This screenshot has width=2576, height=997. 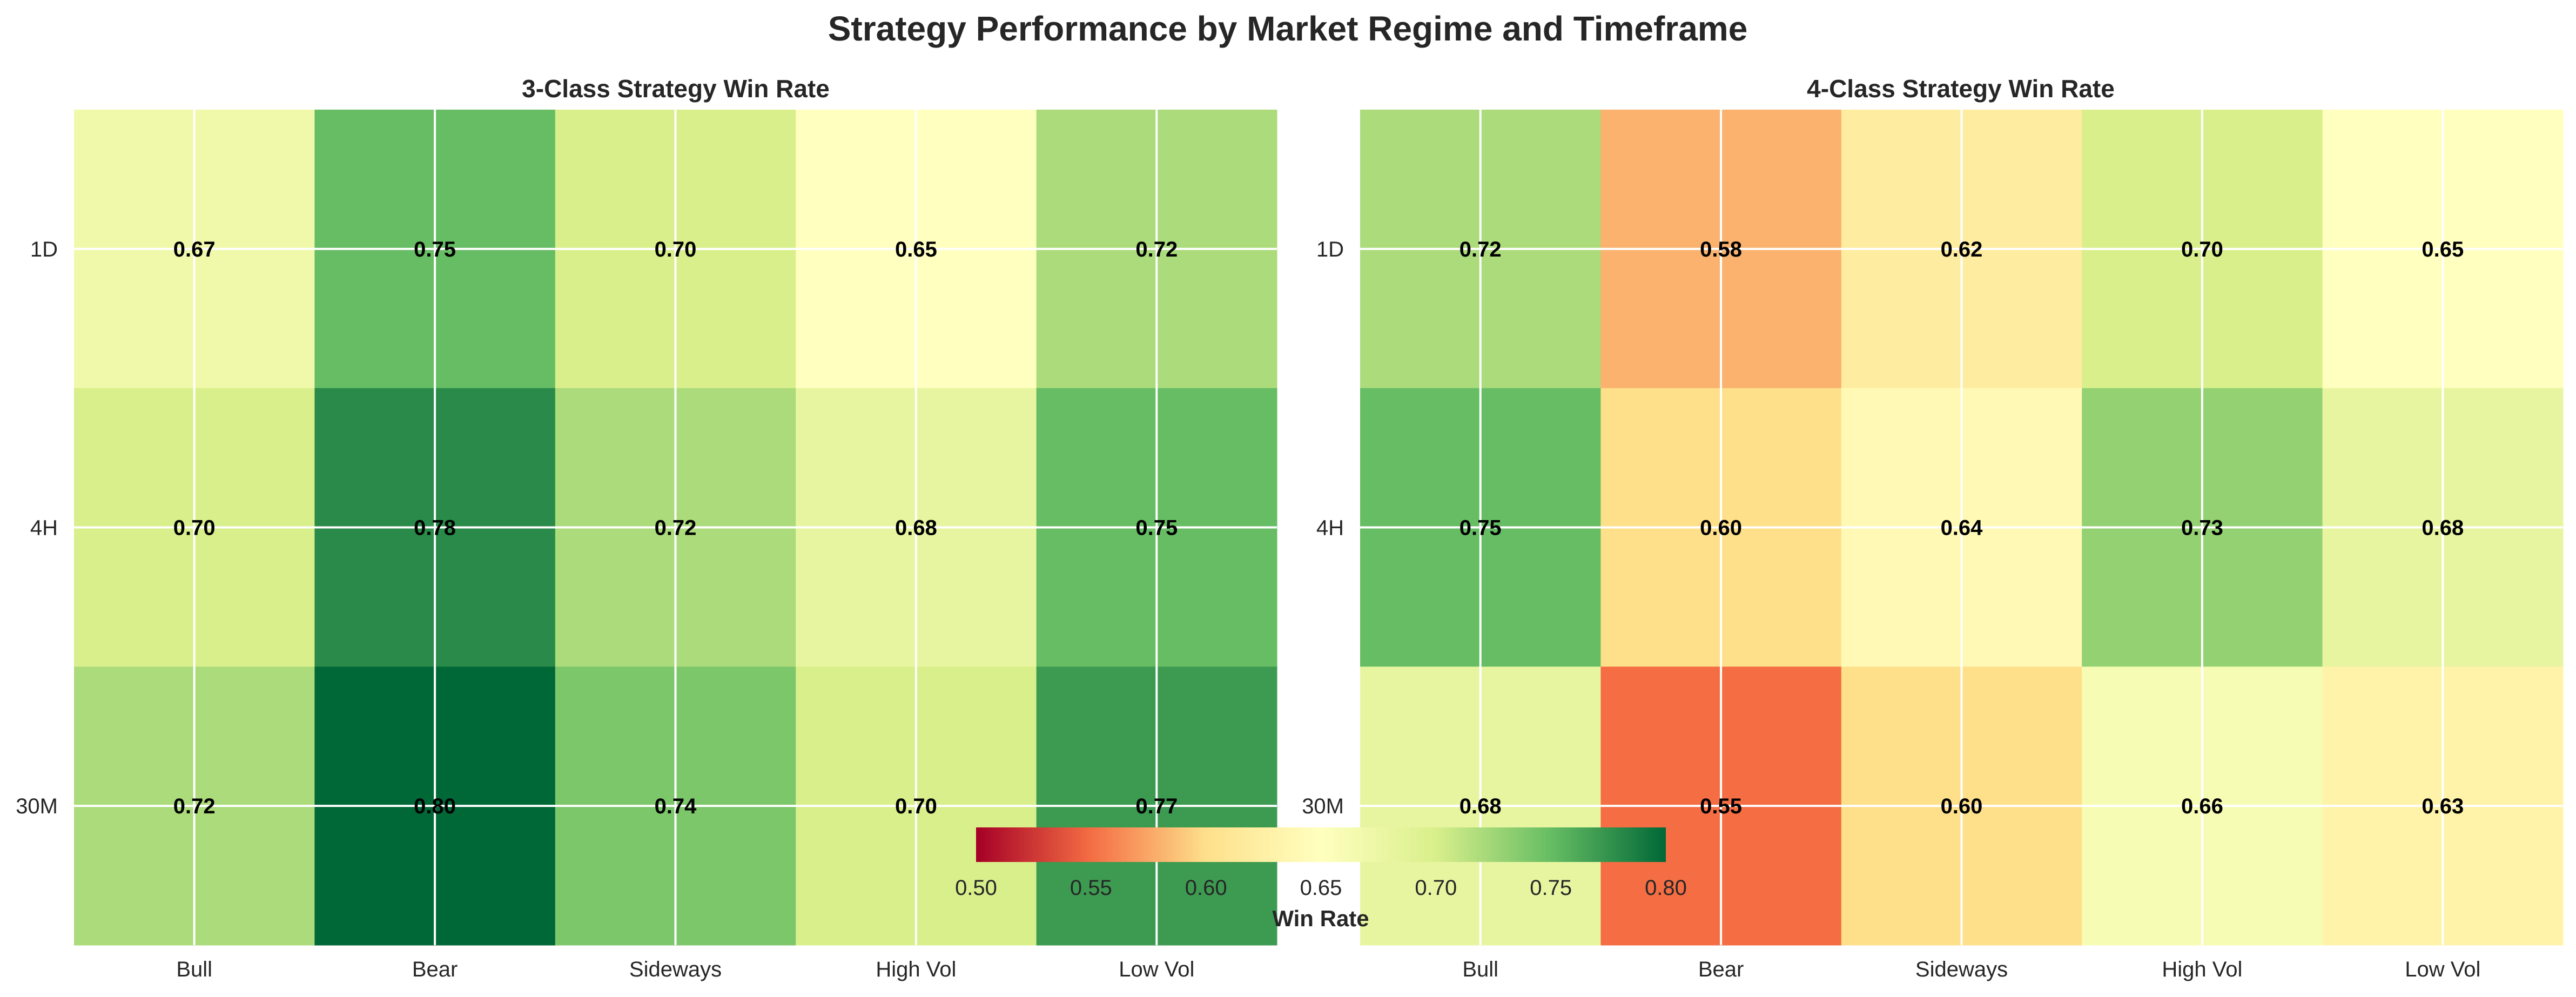 I want to click on heatmap-4-class-value-label: 0.64, so click(x=1962, y=528).